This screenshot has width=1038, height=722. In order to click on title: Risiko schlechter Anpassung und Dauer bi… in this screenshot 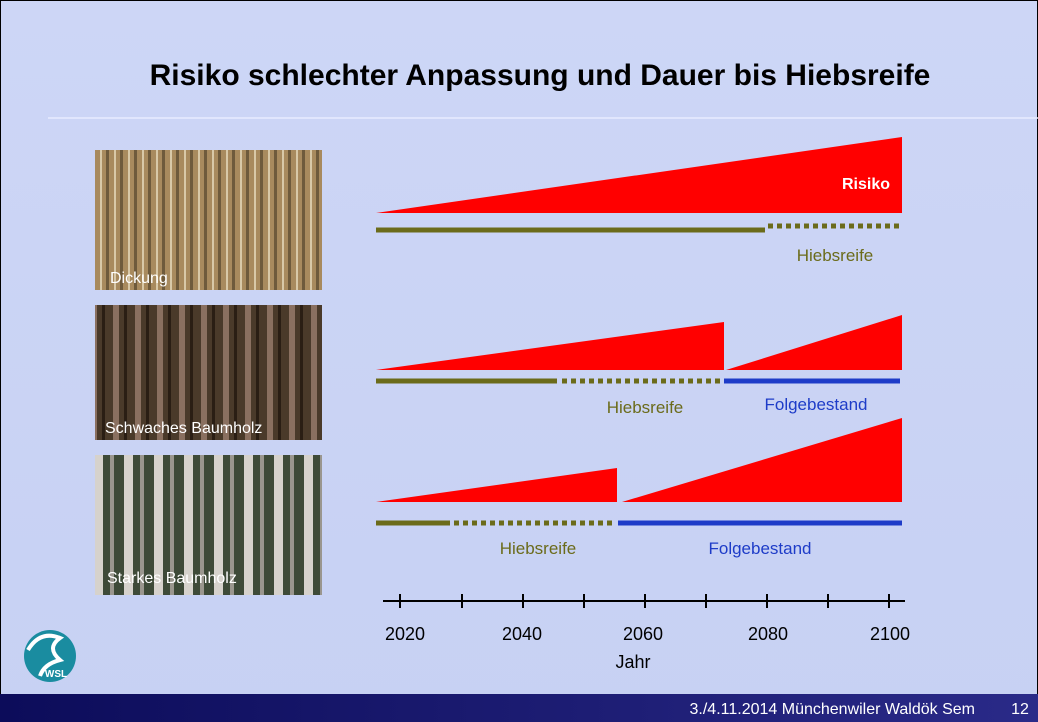, I will do `click(540, 75)`.